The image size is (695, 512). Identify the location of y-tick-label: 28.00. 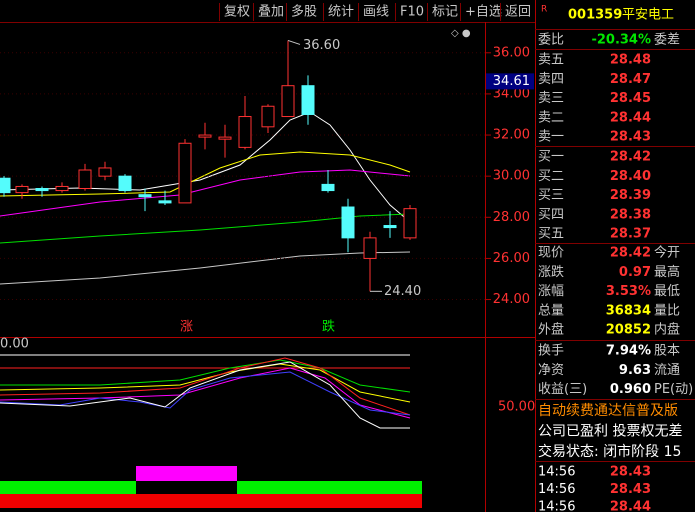
(511, 217).